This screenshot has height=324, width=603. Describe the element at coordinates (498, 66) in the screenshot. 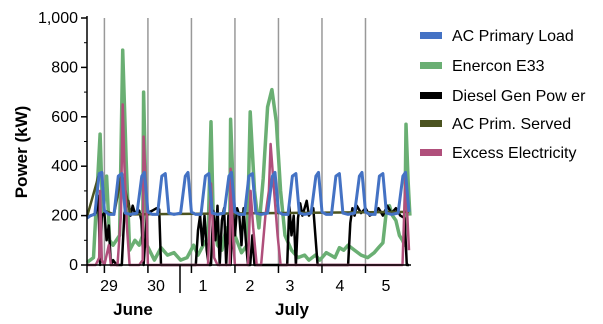

I see `legend-label-1: Enercon E33` at that location.